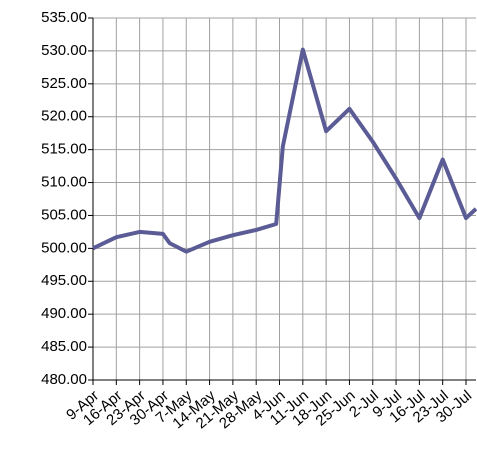 Image resolution: width=477 pixels, height=450 pixels. I want to click on y-tick-label: 530.00, so click(64, 50).